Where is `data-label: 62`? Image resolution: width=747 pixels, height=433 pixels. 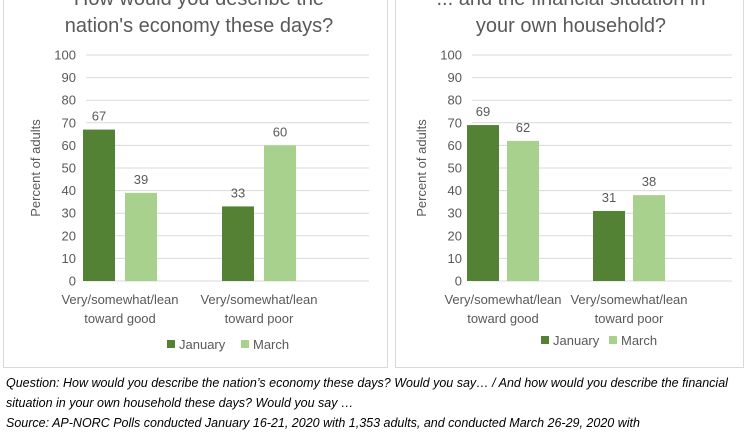 data-label: 62 is located at coordinates (523, 127).